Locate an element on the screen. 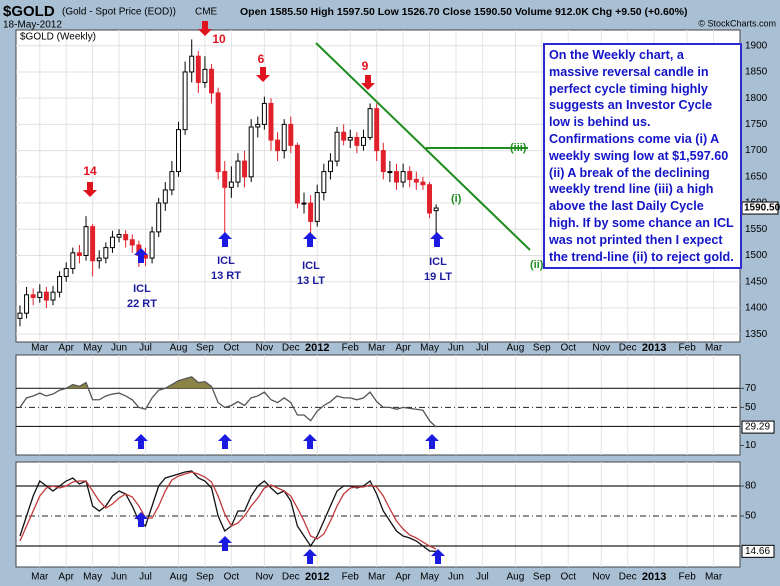 The image size is (780, 586). y-tick-label: 1400 is located at coordinates (756, 308).